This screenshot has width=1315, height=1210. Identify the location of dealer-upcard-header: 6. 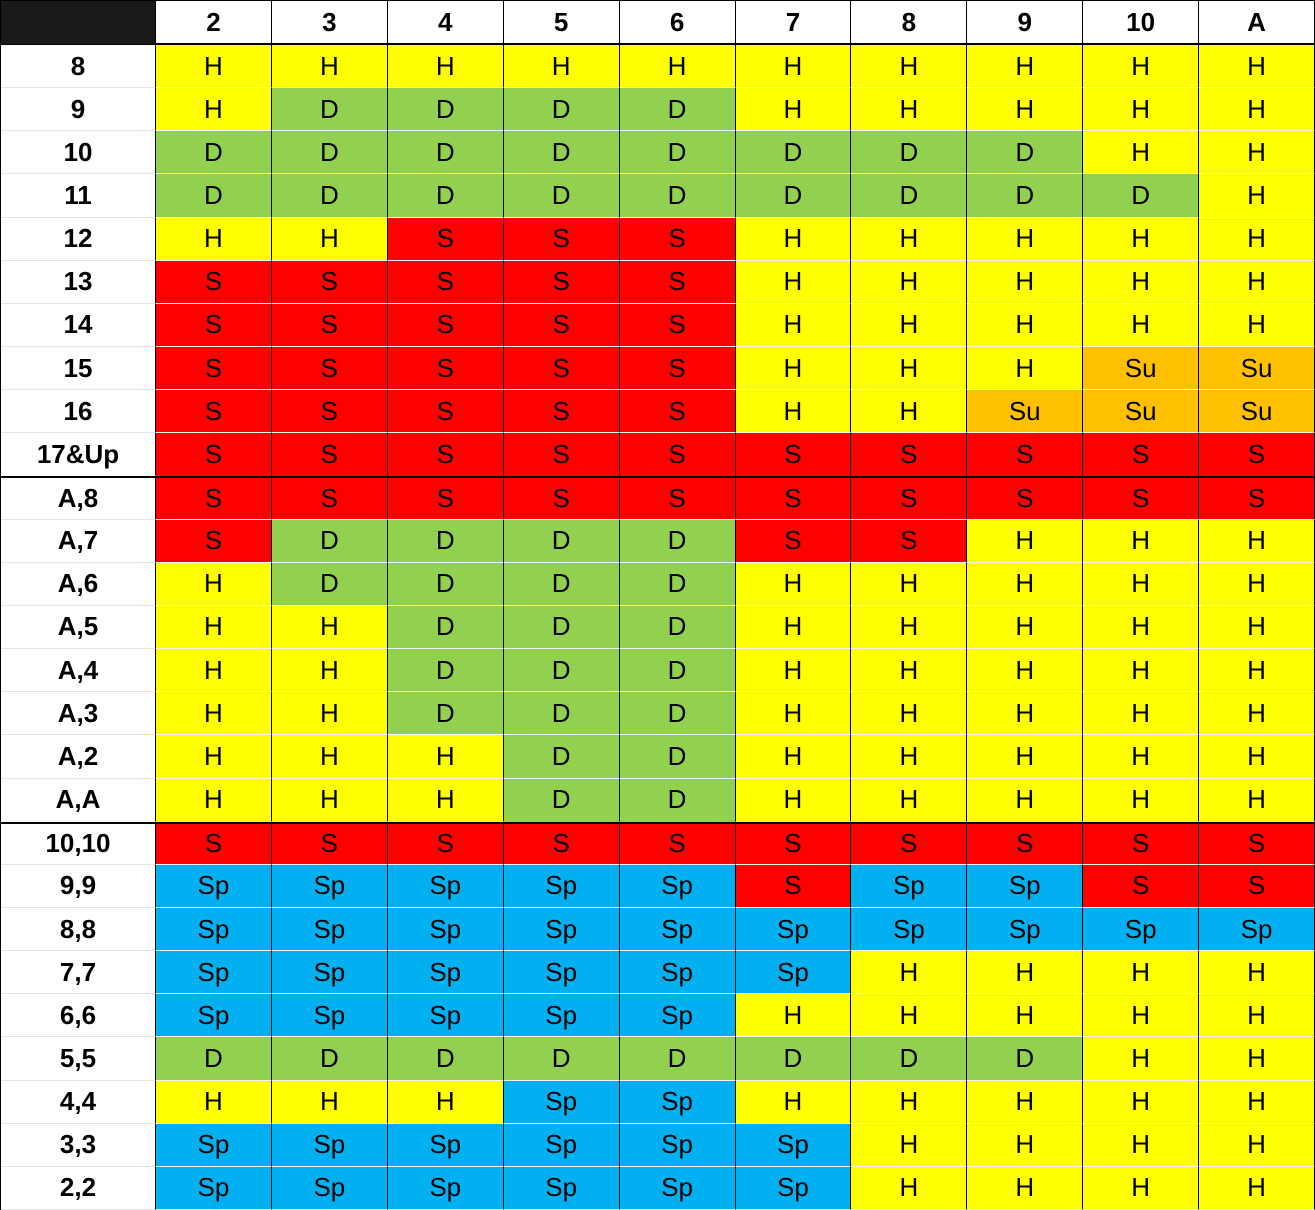
(677, 22).